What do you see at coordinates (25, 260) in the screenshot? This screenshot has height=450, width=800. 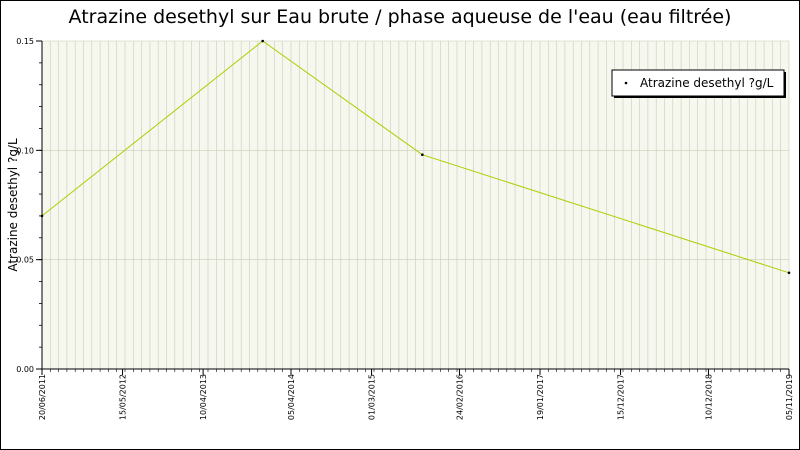 I see `y-tick-label: 0.05` at bounding box center [25, 260].